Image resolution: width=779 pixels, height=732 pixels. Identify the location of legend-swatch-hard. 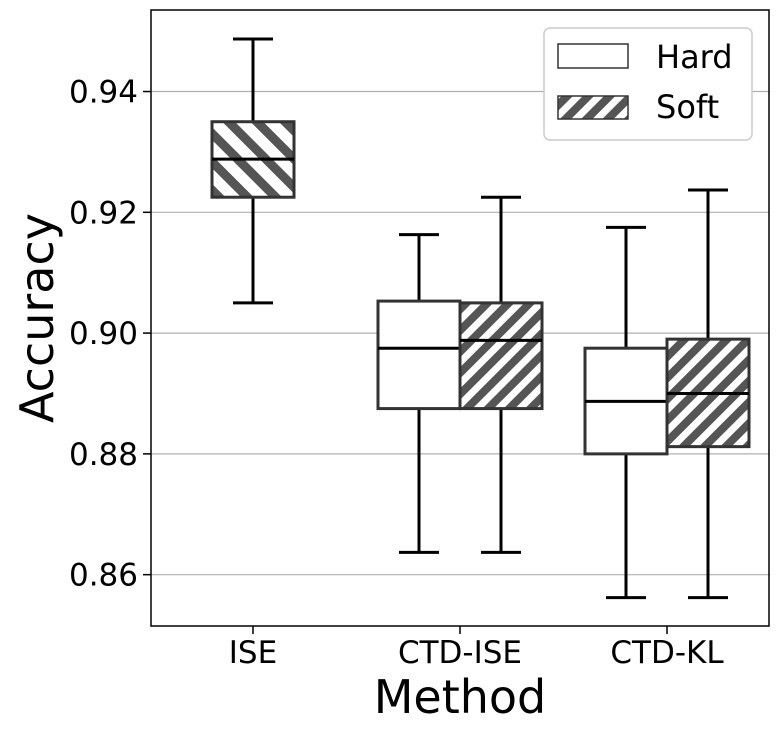
(593, 56).